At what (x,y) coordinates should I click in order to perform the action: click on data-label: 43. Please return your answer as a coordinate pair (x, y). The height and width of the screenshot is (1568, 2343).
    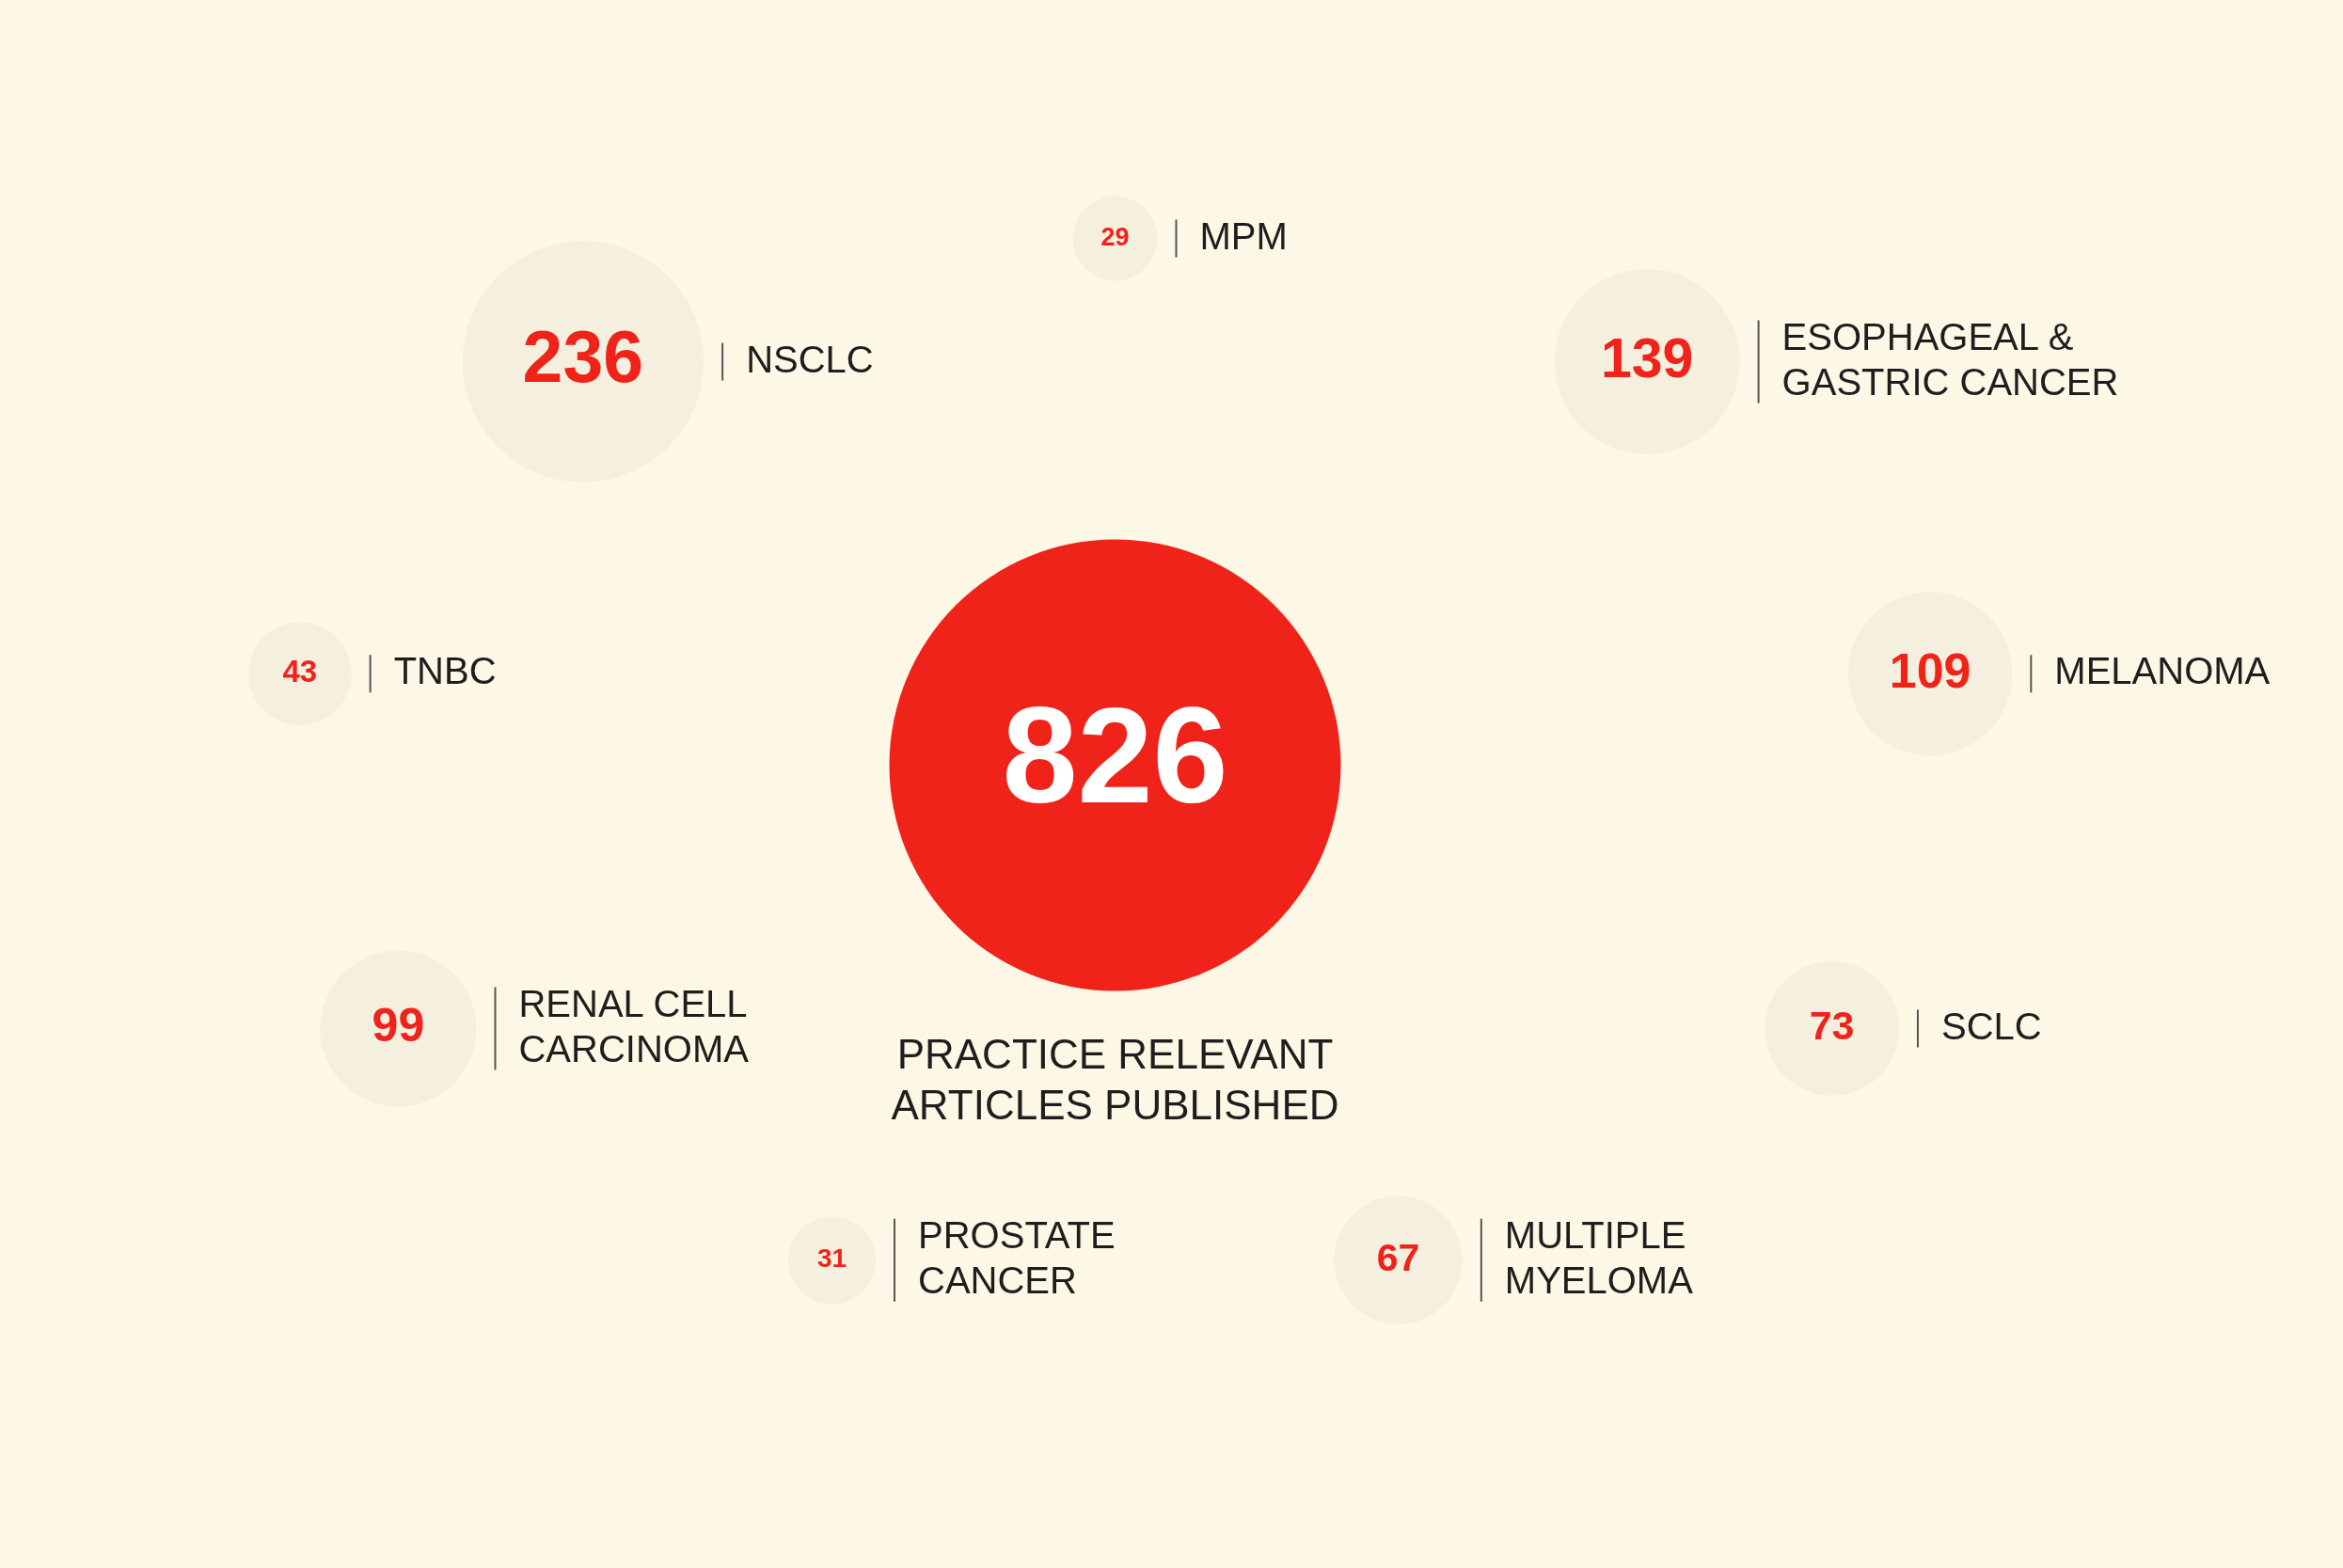
    Looking at the image, I should click on (300, 671).